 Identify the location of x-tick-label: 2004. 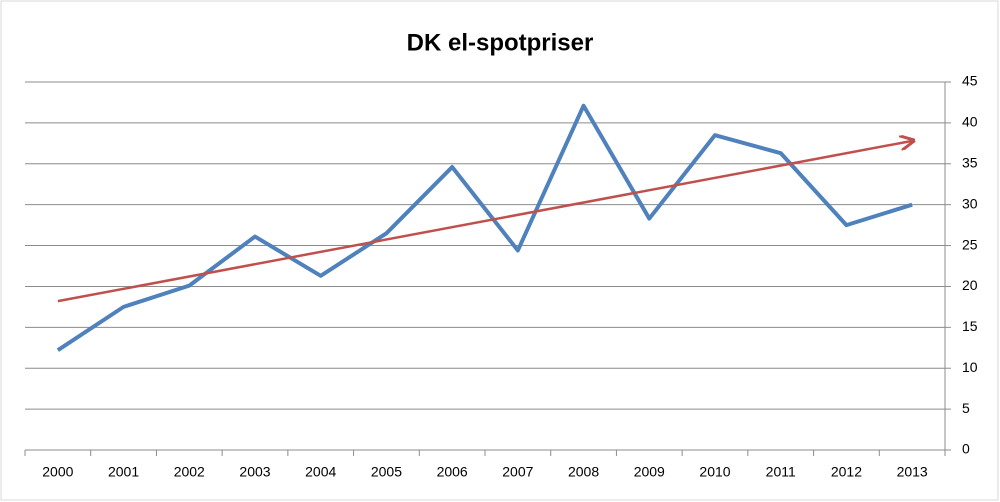
(320, 472).